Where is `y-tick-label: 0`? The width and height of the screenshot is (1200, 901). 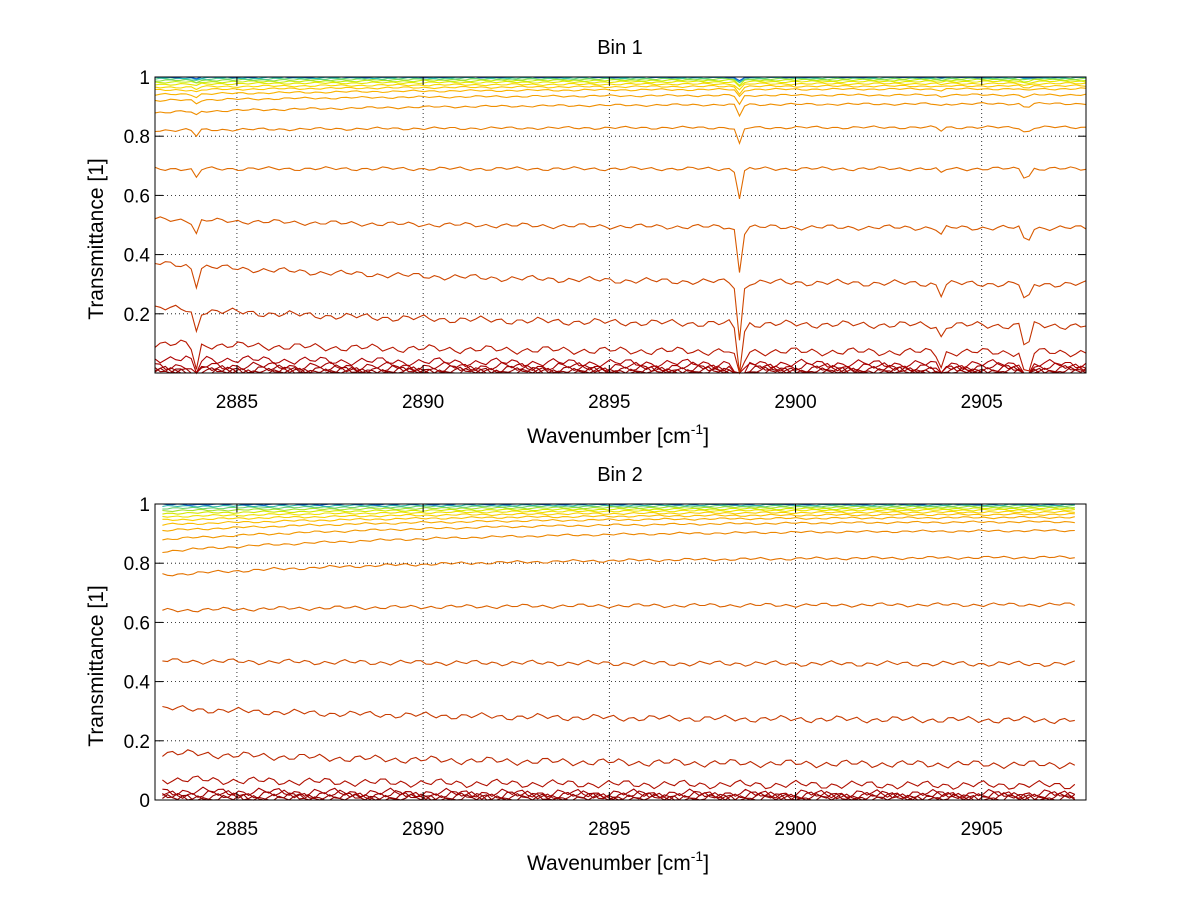 y-tick-label: 0 is located at coordinates (144, 801).